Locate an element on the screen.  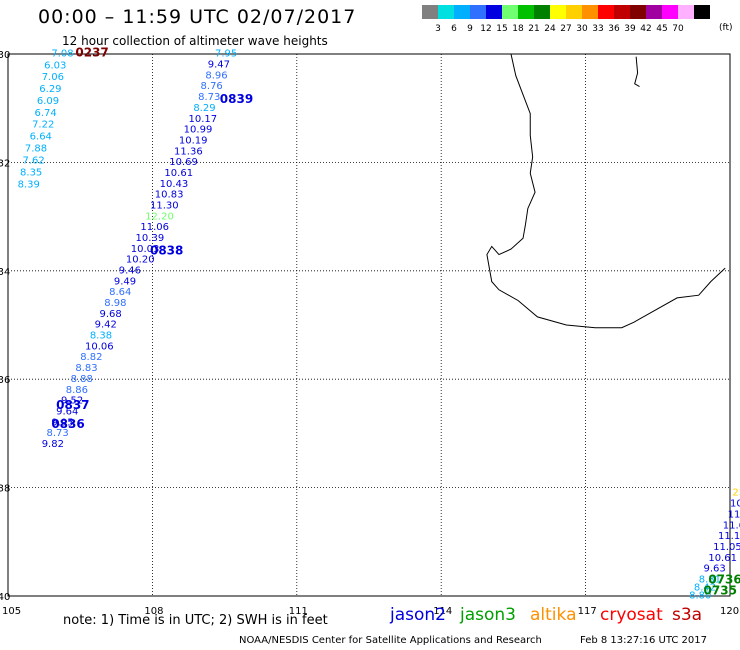
legend-label: 39 is located at coordinates (630, 29).